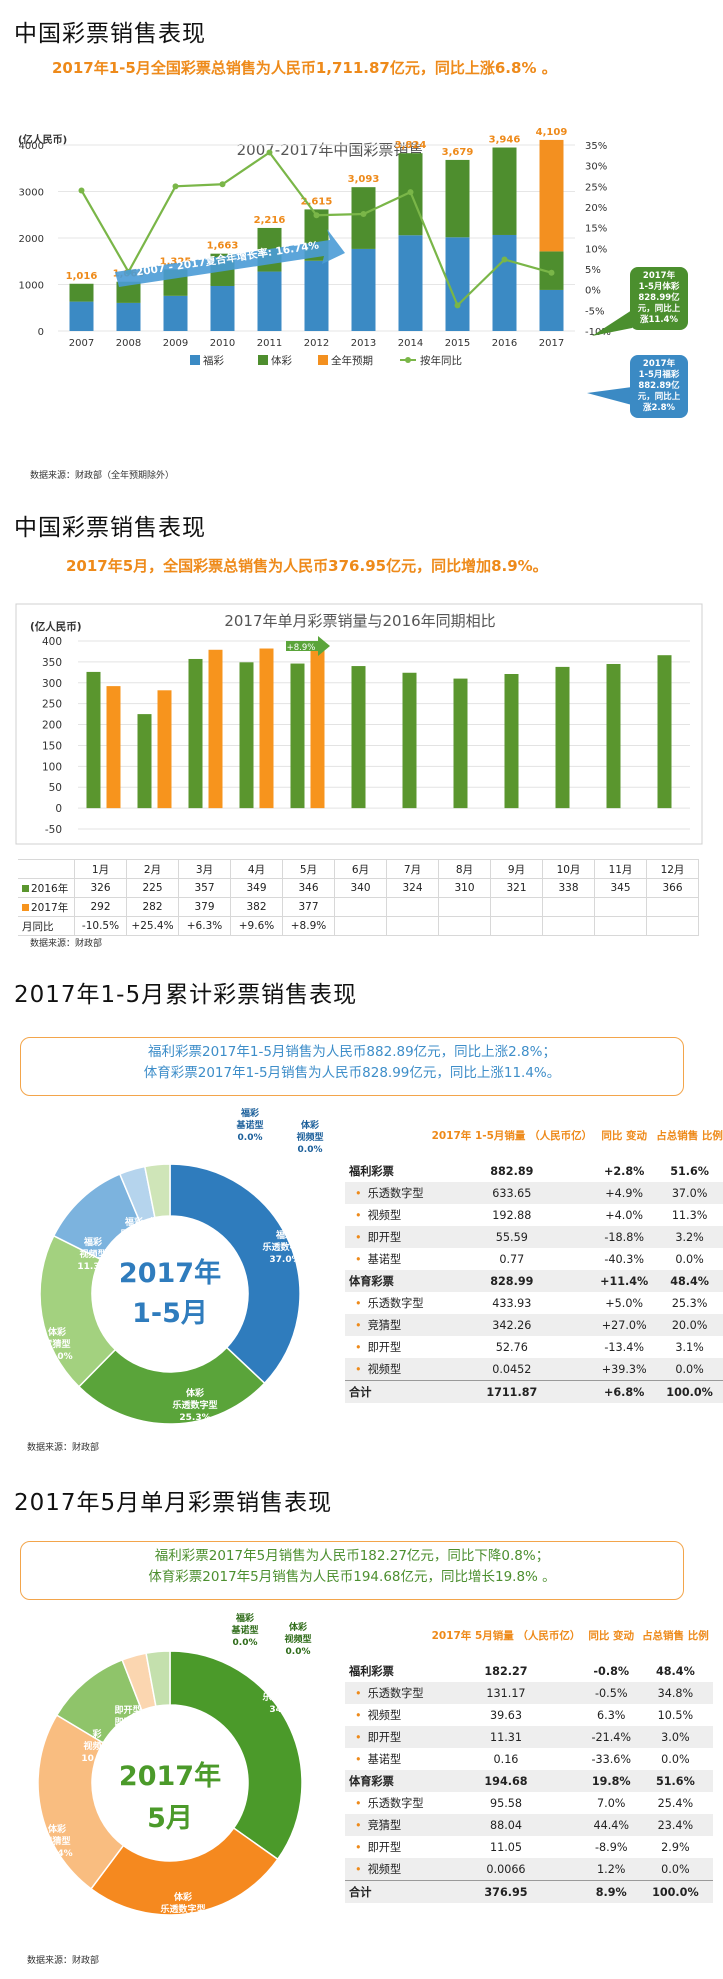 The width and height of the screenshot is (723, 1979). I want to click on table-row: 体育彩票 194.68 19.8% 51.6%, so click(529, 1781).